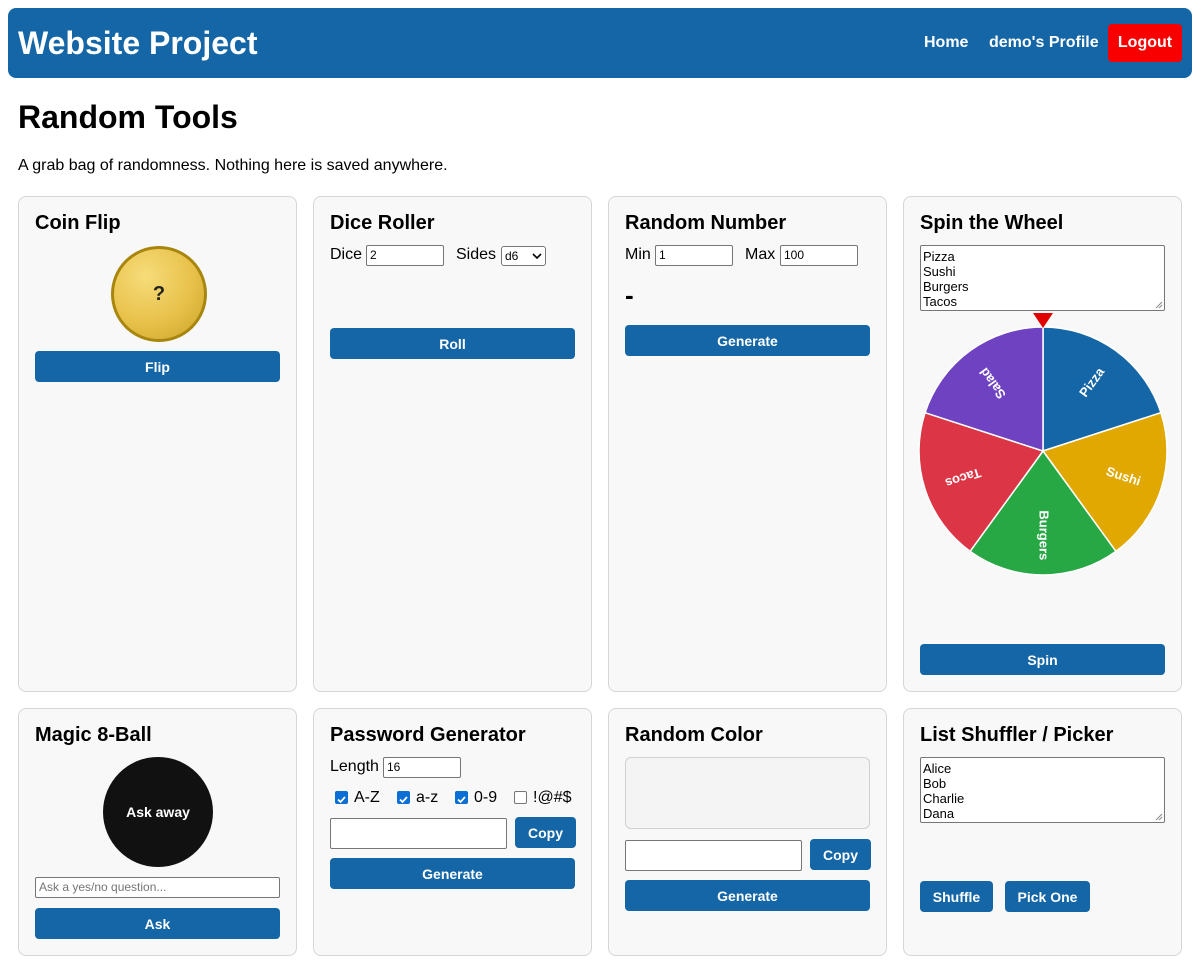 The height and width of the screenshot is (964, 1200). Describe the element at coordinates (476, 254) in the screenshot. I see `sides-label: Sides` at that location.